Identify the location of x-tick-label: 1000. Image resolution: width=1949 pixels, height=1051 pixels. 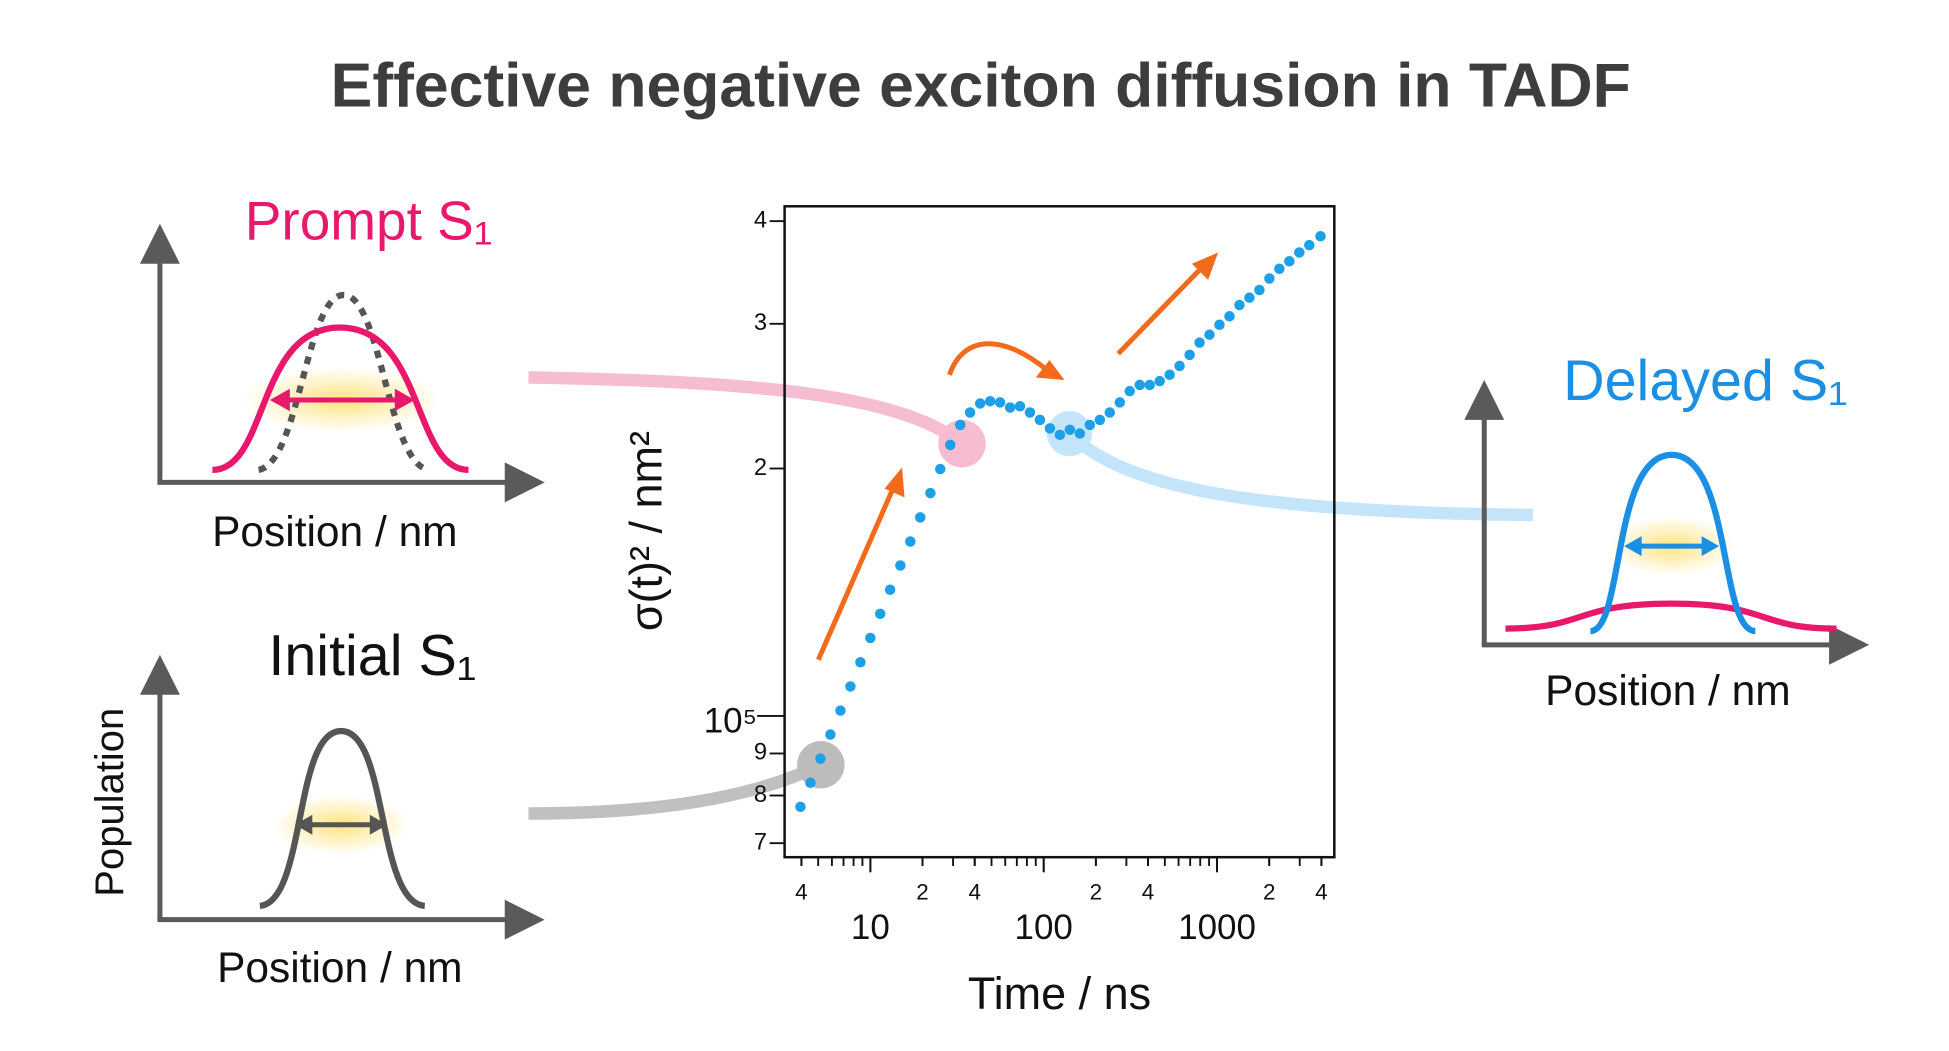
(1217, 927).